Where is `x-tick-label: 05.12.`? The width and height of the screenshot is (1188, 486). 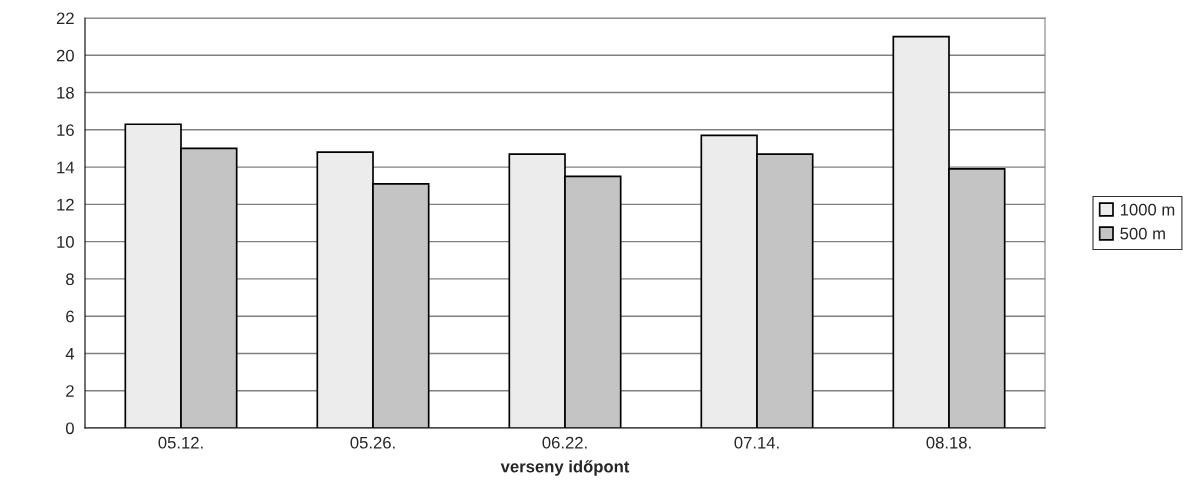 x-tick-label: 05.12. is located at coordinates (180, 442).